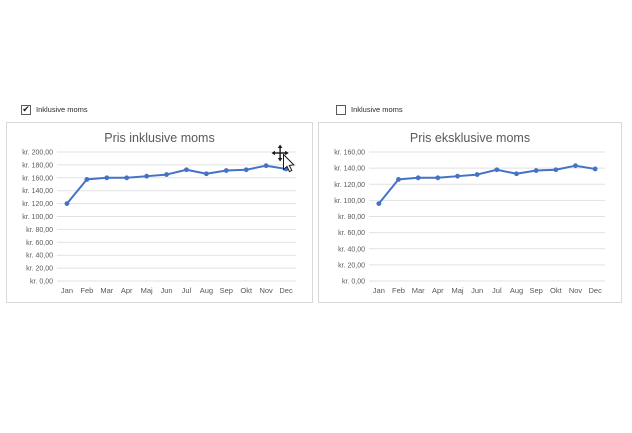 The width and height of the screenshot is (632, 433). Describe the element at coordinates (470, 138) in the screenshot. I see `chart-title-eksklusive: Pris eksklusive moms` at that location.